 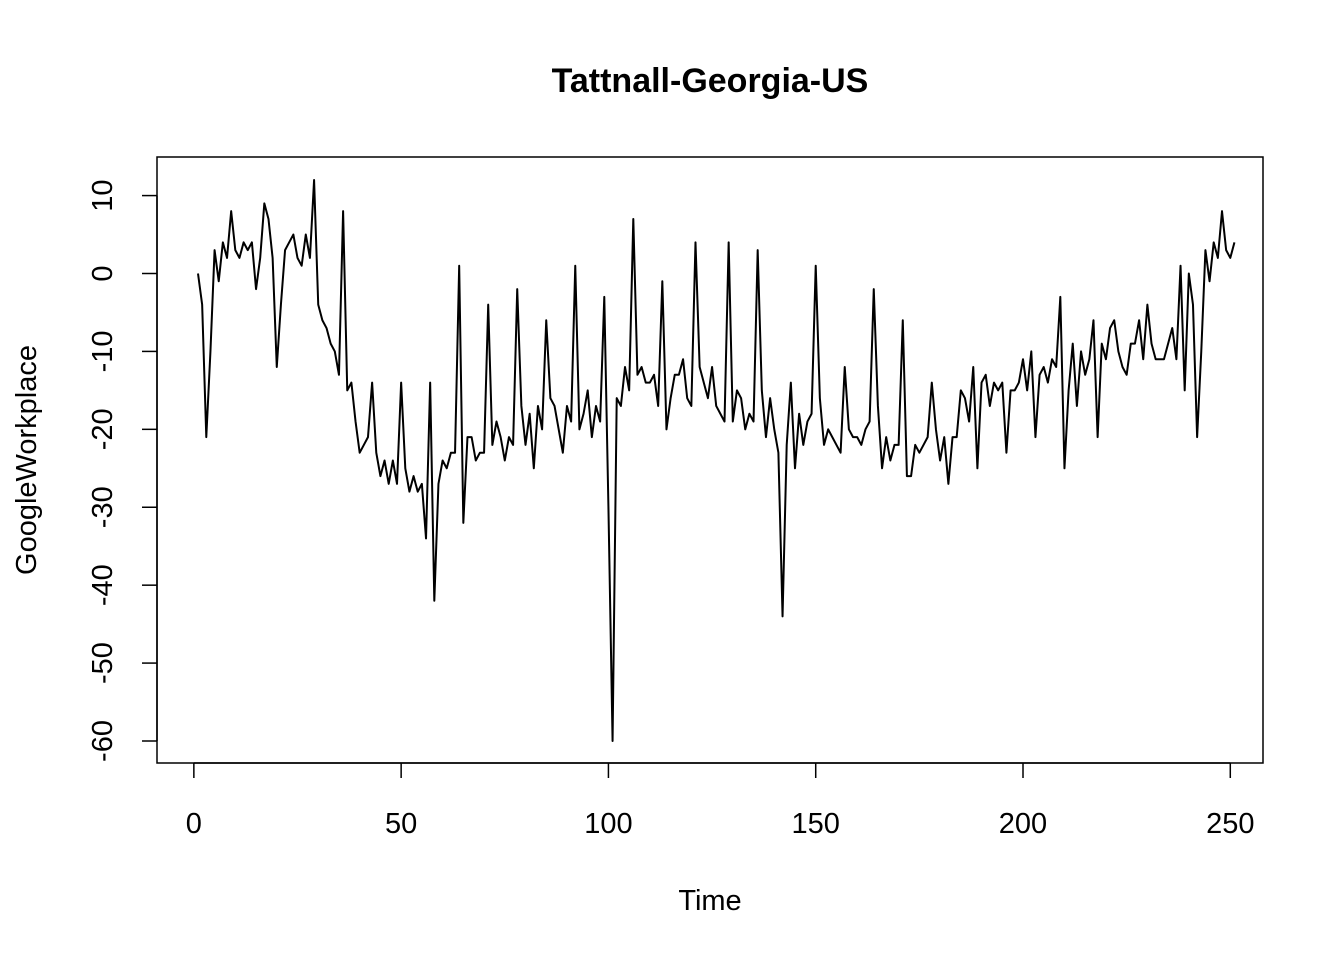 What do you see at coordinates (709, 901) in the screenshot?
I see `x-axis-label: Time` at bounding box center [709, 901].